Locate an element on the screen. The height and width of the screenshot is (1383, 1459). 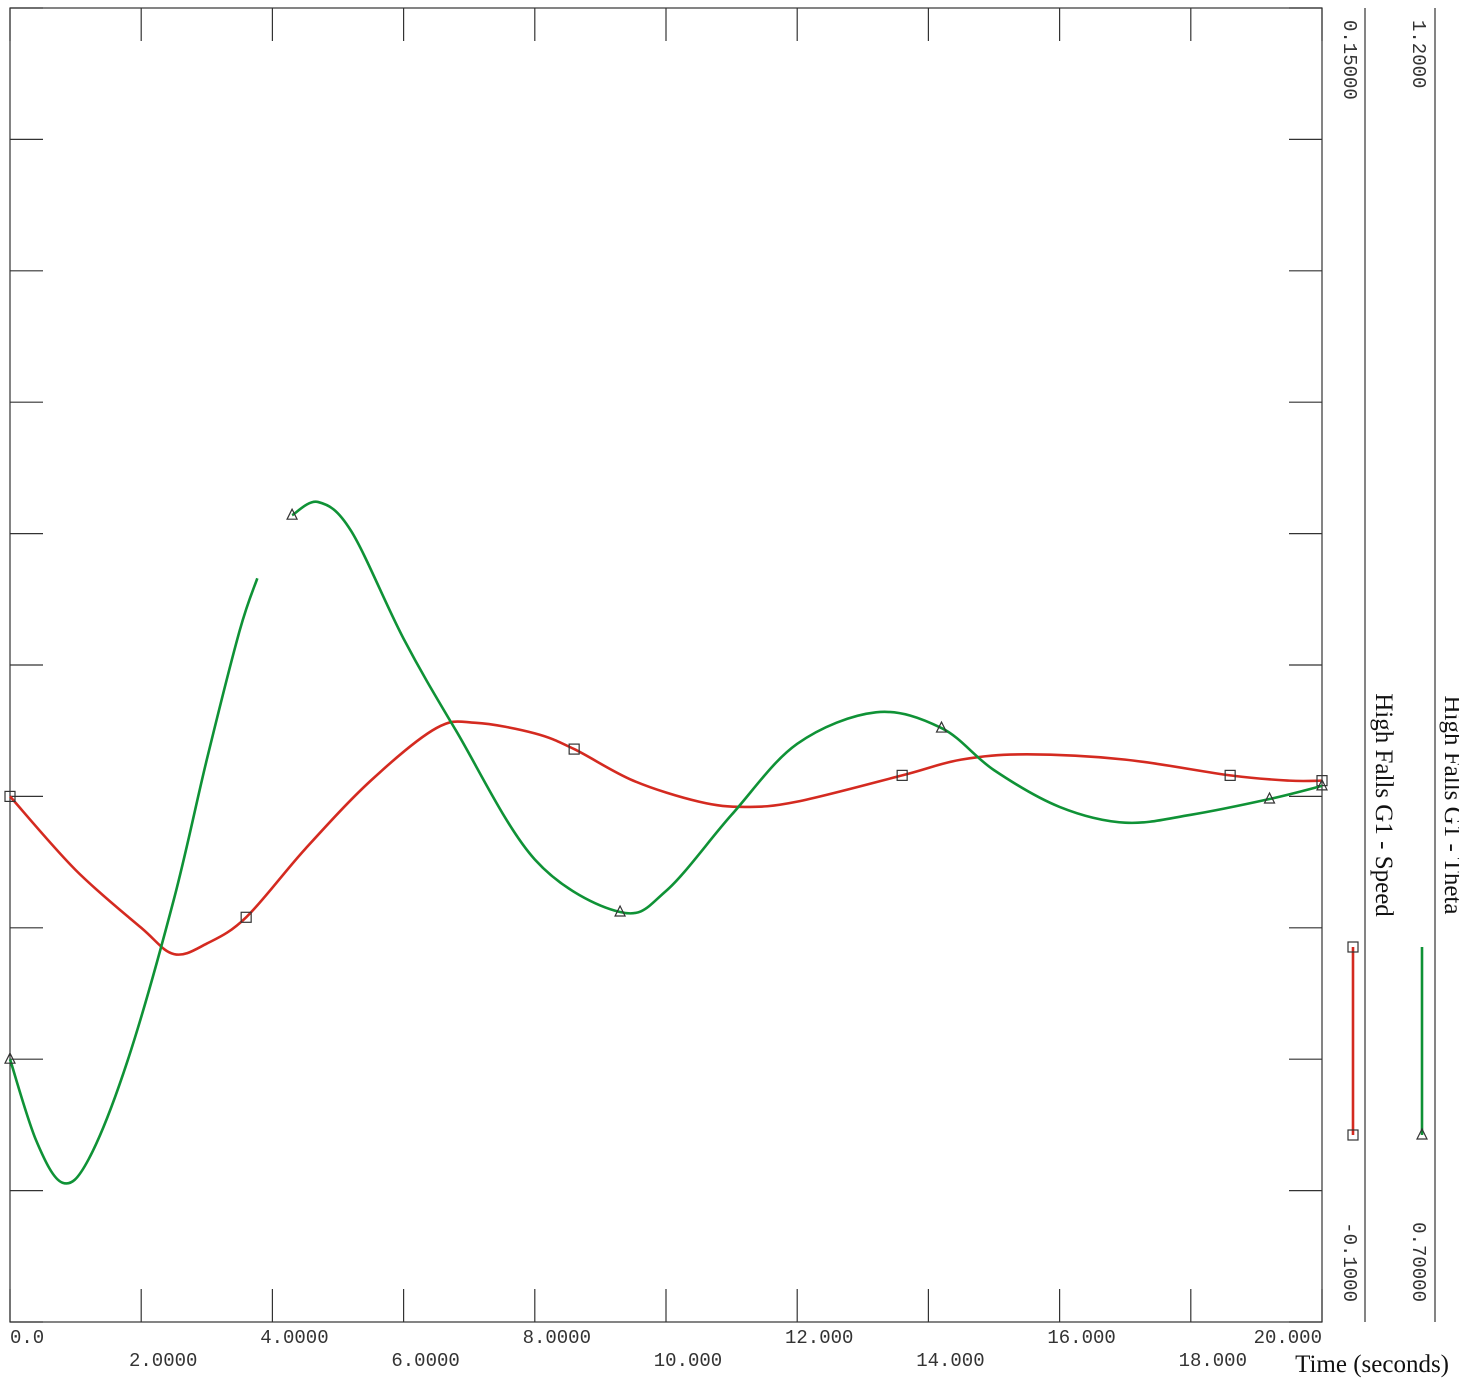
legend-label: High Falls G1 - Speed is located at coordinates (1383, 805).